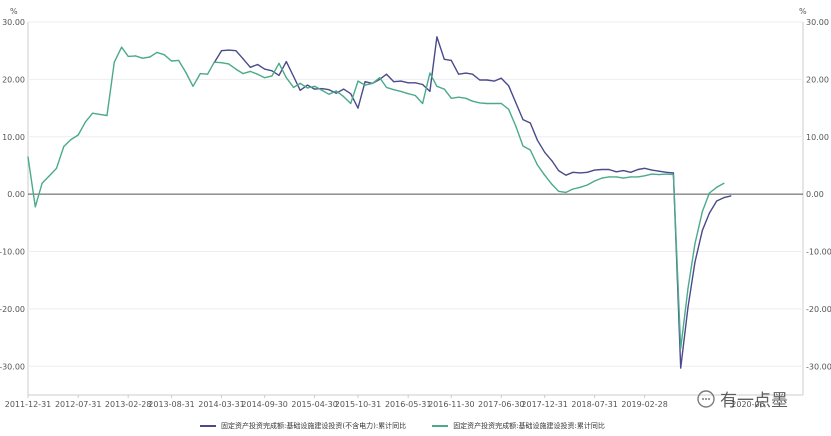  Describe the element at coordinates (706, 398) in the screenshot. I see `chat-bubble-icon` at that location.